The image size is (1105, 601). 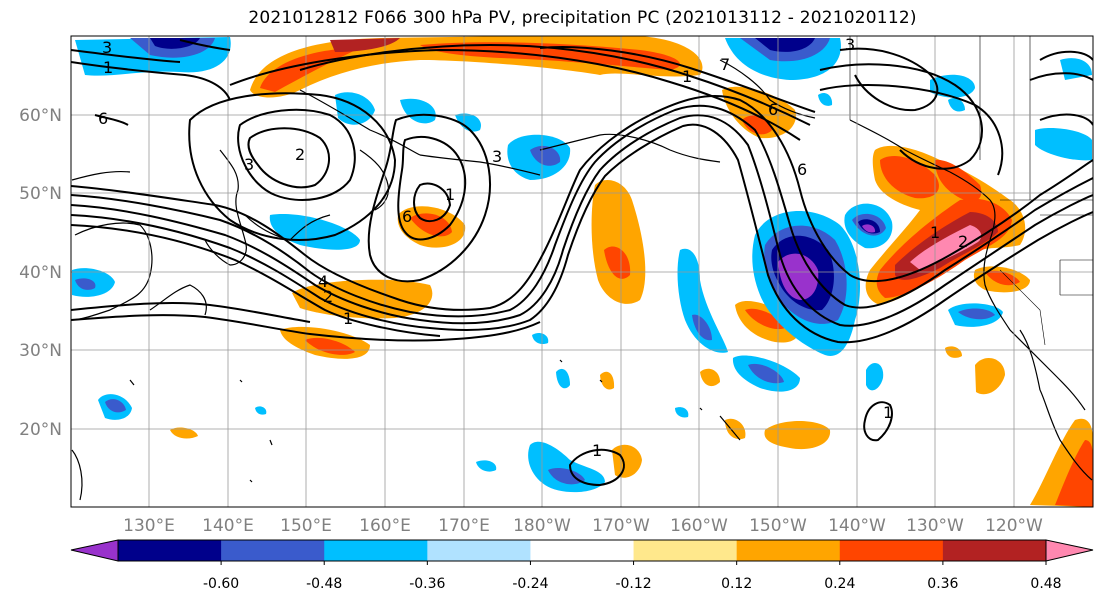 What do you see at coordinates (621, 526) in the screenshot?
I see `lon-label: 170°W` at bounding box center [621, 526].